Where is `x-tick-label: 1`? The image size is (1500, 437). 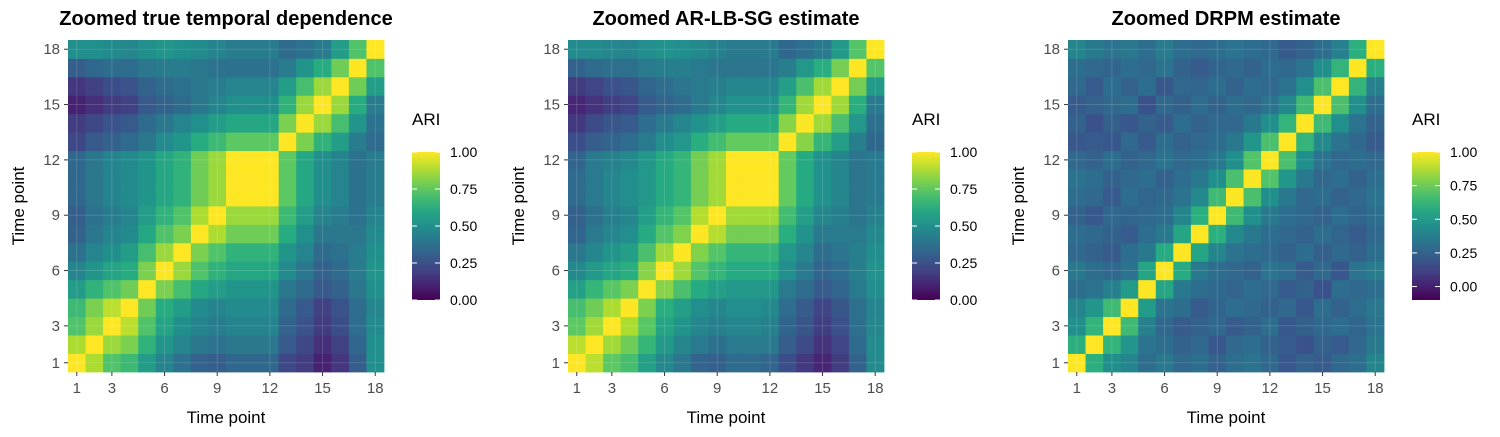 x-tick-label: 1 is located at coordinates (577, 388).